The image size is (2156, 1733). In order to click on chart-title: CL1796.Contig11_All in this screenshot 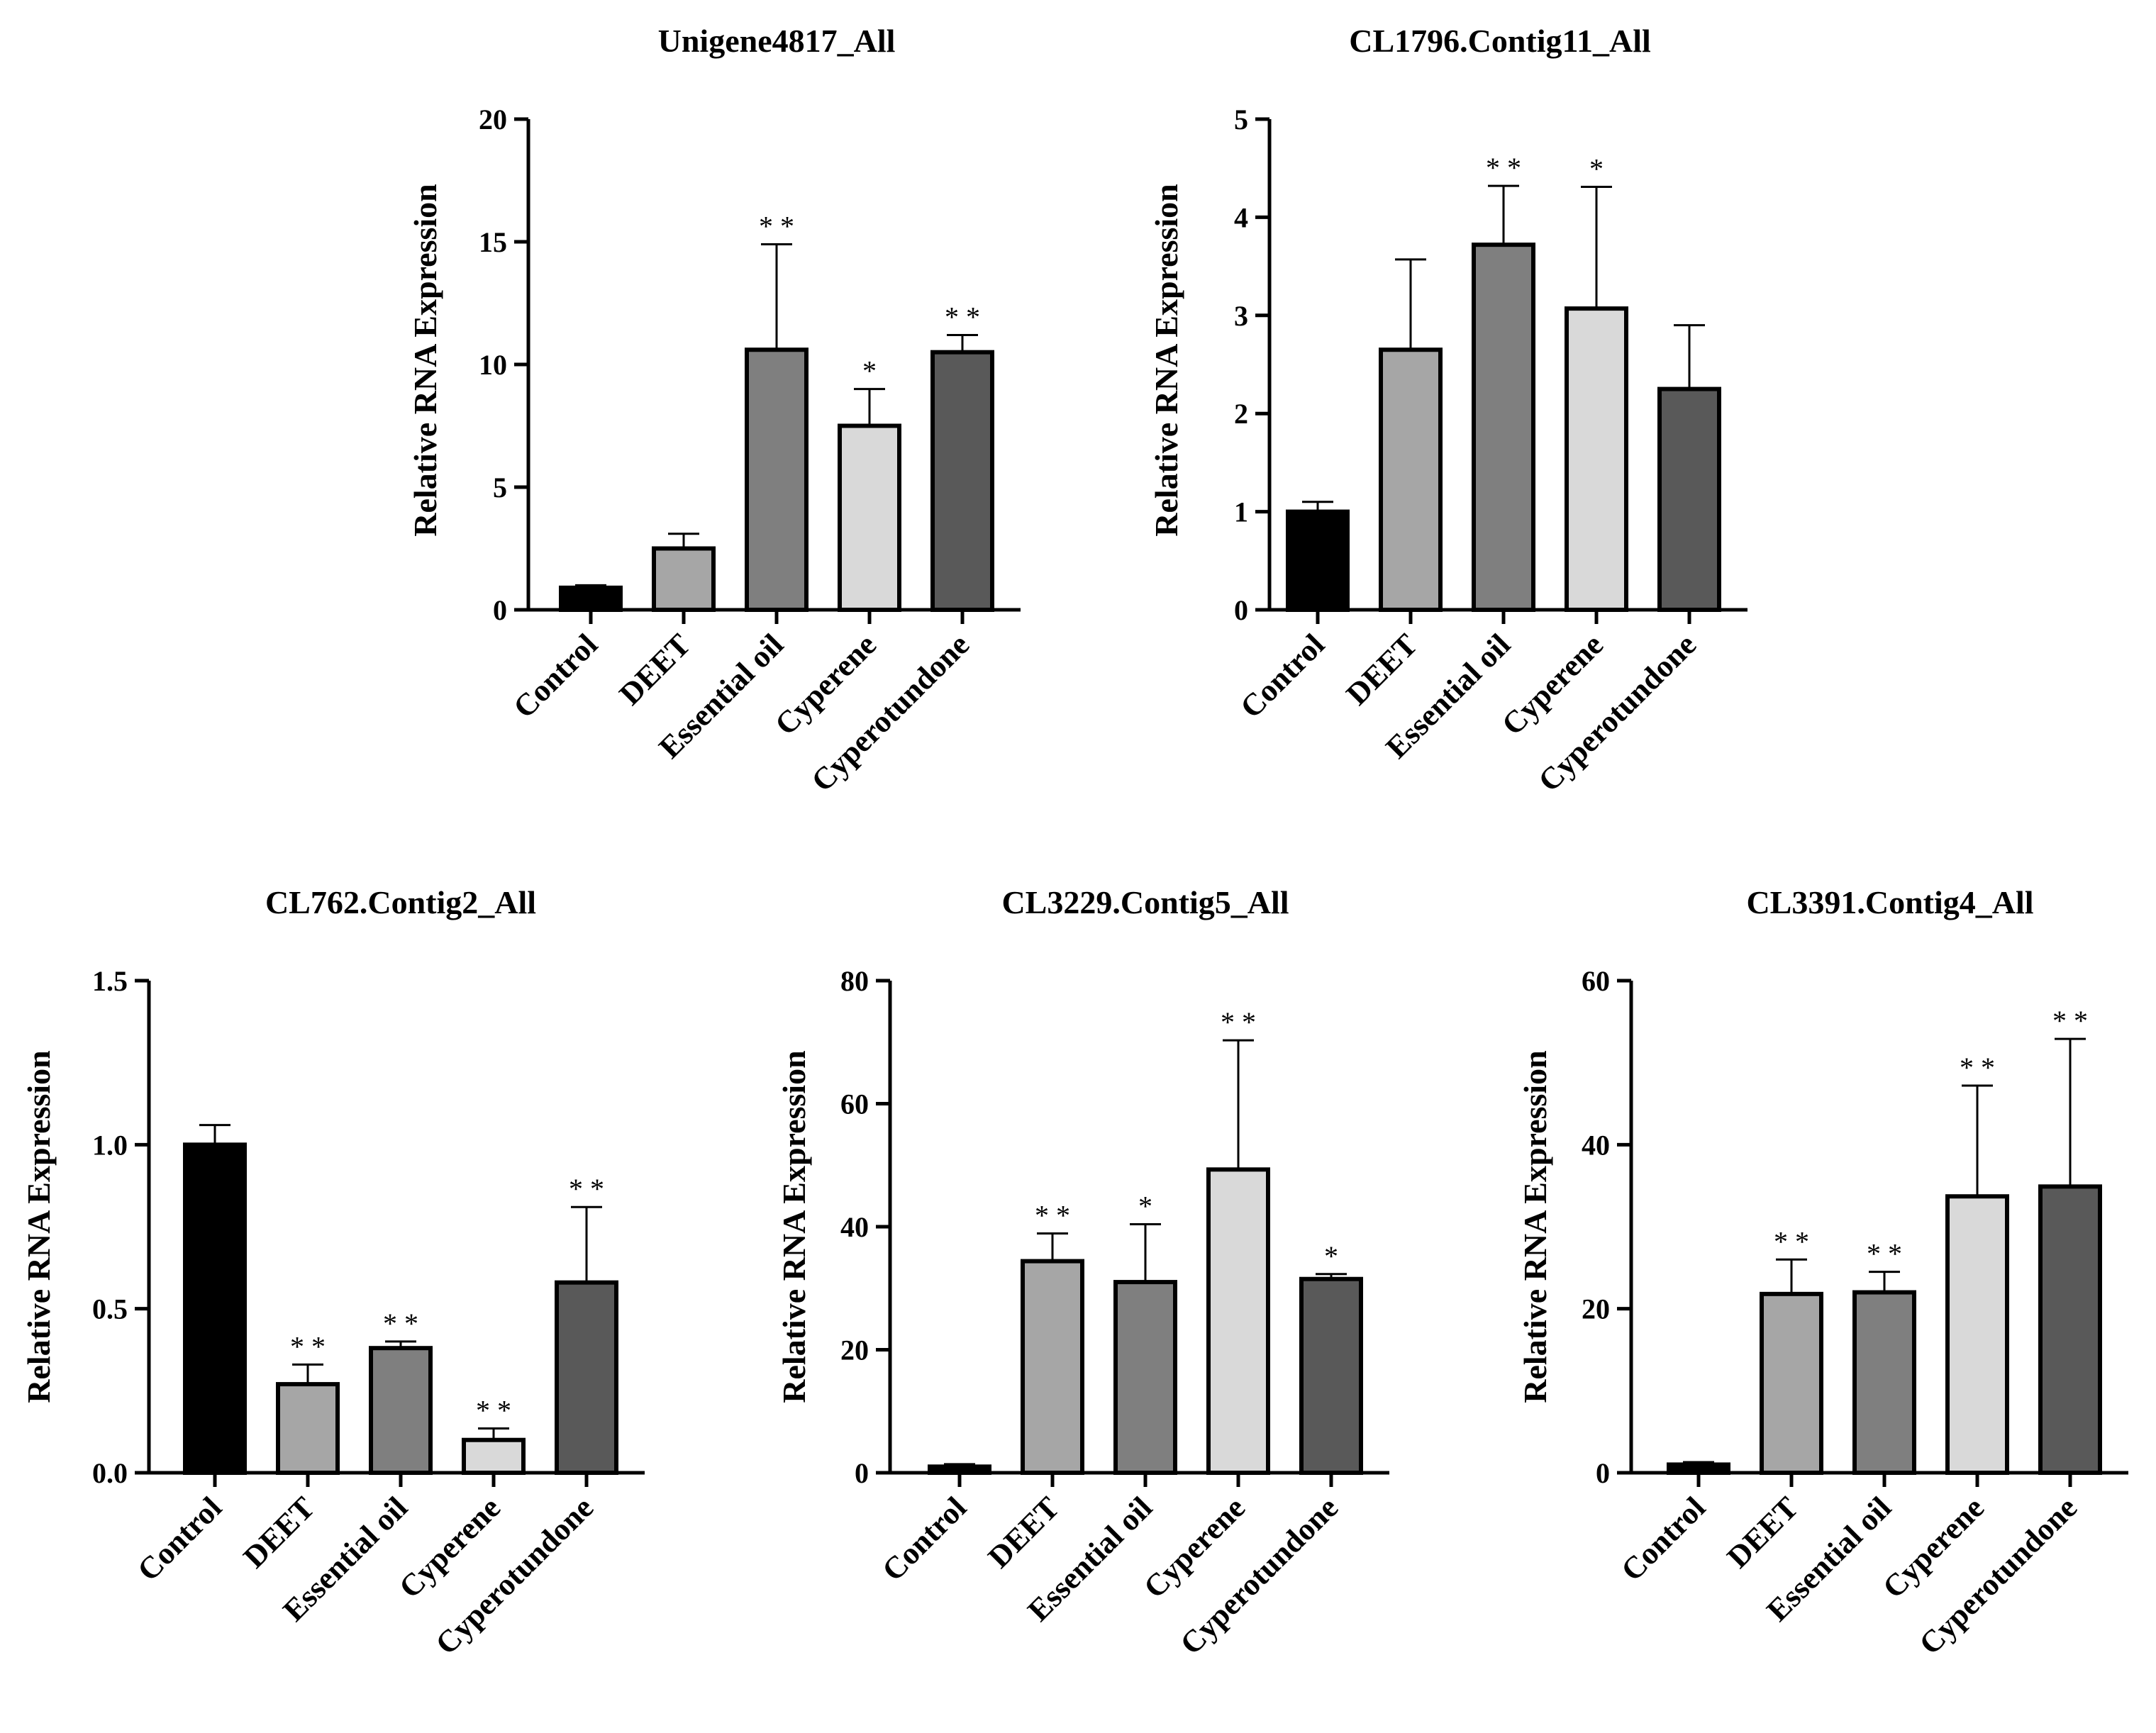, I will do `click(1500, 41)`.